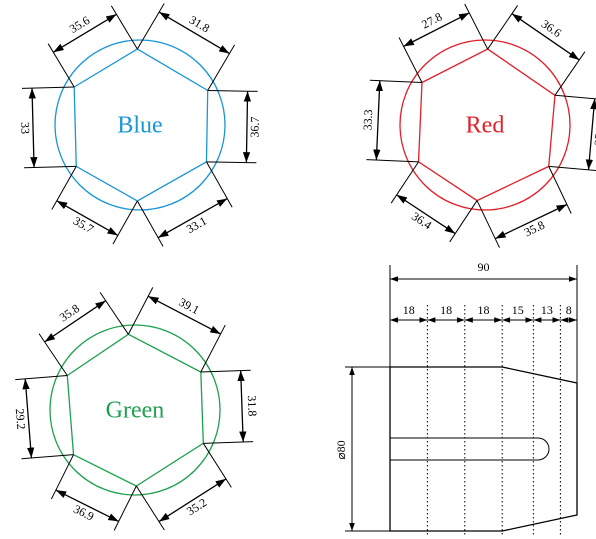  Describe the element at coordinates (189, 306) in the screenshot. I see `dimension-label: 39.1` at that location.